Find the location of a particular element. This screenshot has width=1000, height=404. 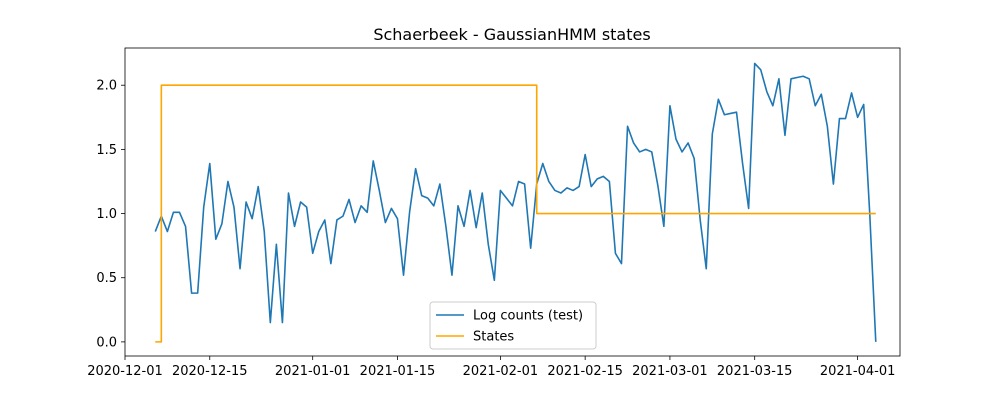

x-tick-label: 2021-03-01 is located at coordinates (670, 371).